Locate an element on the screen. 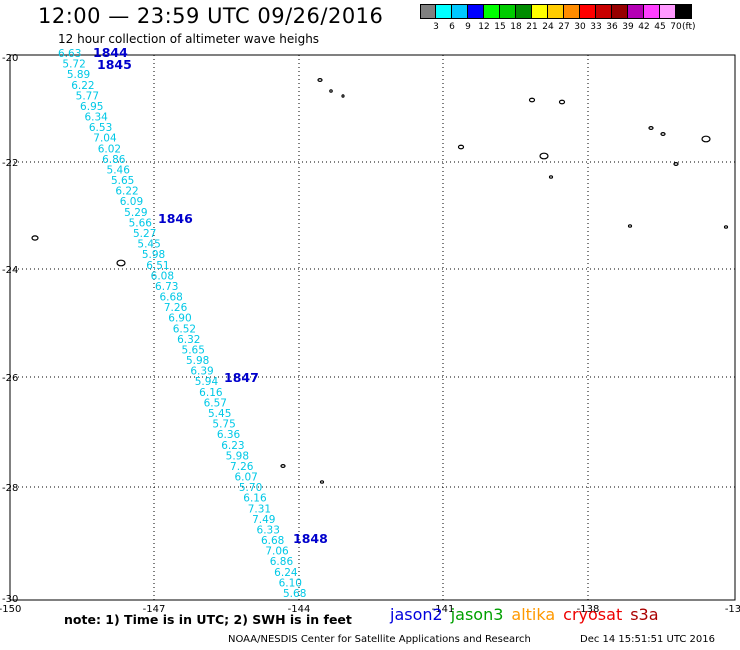 This screenshot has height=650, width=740. legend-label: 39 is located at coordinates (628, 27).